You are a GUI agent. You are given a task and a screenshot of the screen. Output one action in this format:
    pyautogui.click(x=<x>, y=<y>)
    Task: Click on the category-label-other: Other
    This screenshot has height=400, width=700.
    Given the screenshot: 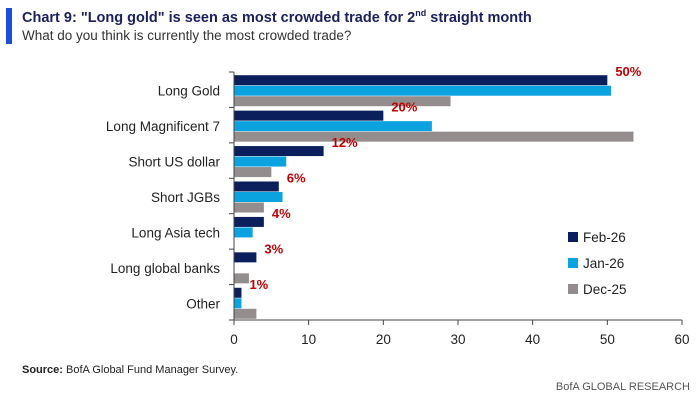 What is the action you would take?
    pyautogui.click(x=203, y=303)
    